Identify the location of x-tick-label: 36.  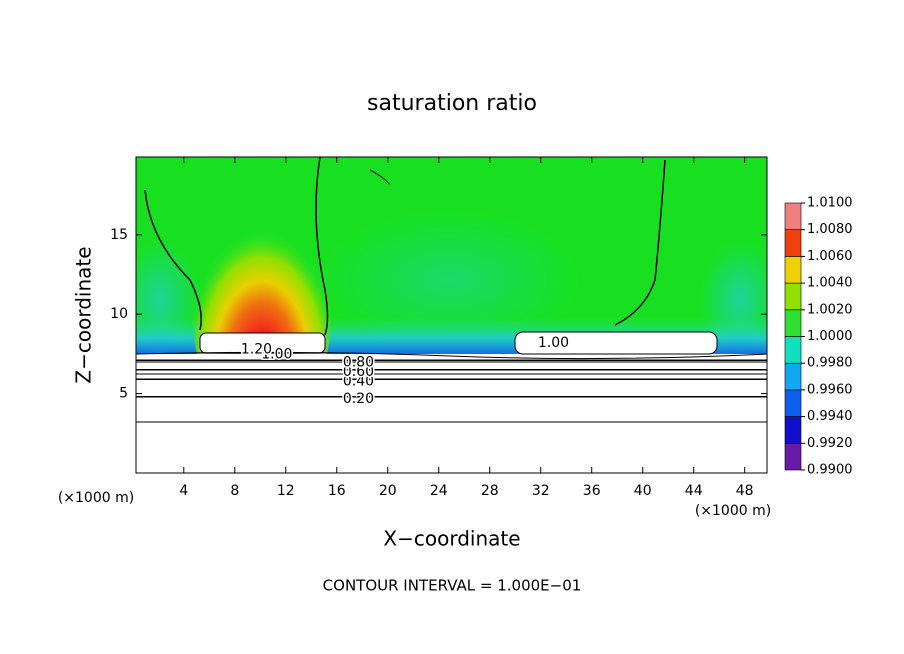
(592, 491).